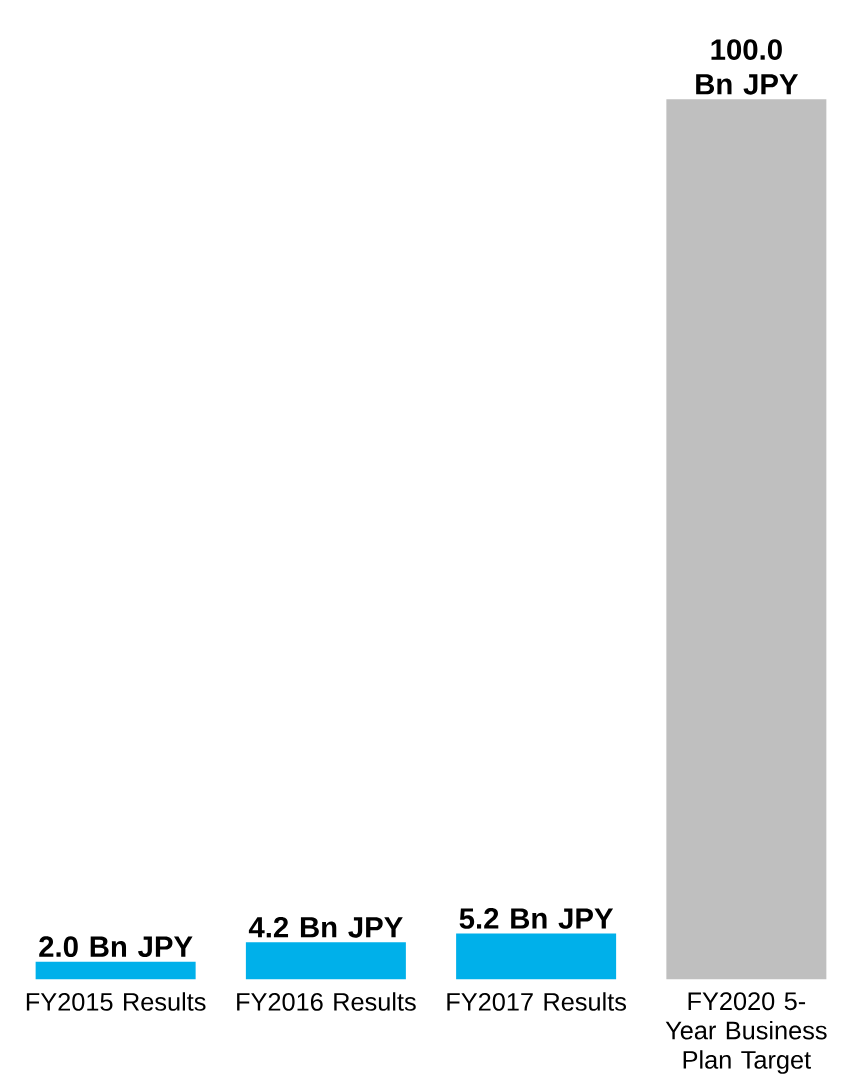 The image size is (862, 1086). I want to click on data-label: 5.2 Bn JPY, so click(536, 918).